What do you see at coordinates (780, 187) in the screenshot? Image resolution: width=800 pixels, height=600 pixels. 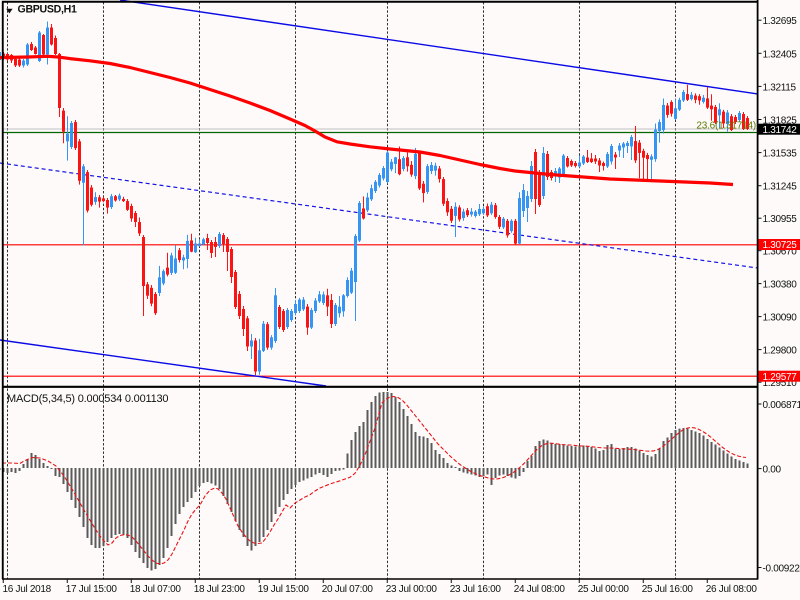 I see `svg-text: 1.31245` at bounding box center [780, 187].